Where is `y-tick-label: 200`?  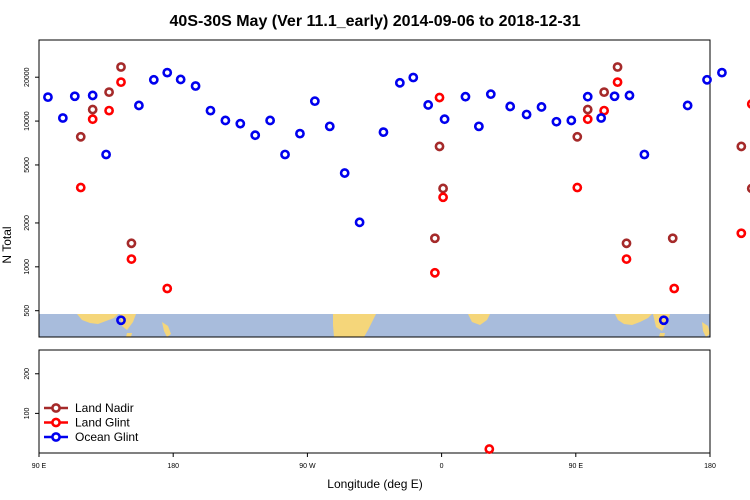
y-tick-label: 200 is located at coordinates (27, 374).